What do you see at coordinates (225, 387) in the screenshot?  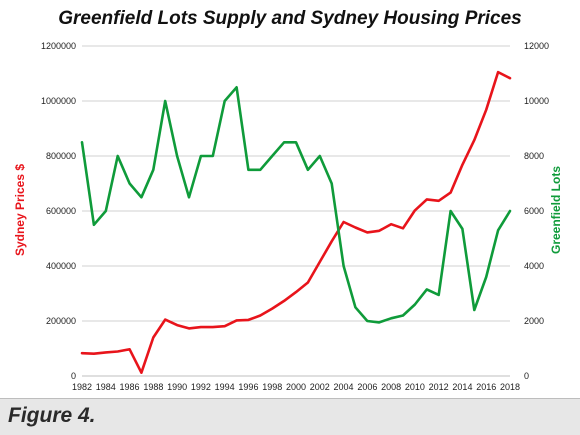 I see `x-tick-label: 1994` at bounding box center [225, 387].